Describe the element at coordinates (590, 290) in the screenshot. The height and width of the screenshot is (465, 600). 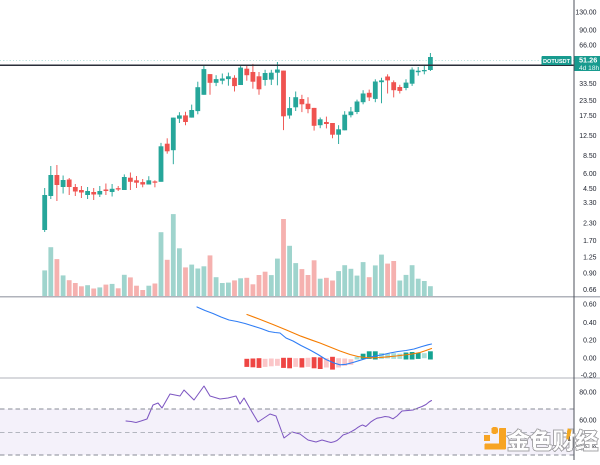
I see `svg-text: 0.66` at that location.